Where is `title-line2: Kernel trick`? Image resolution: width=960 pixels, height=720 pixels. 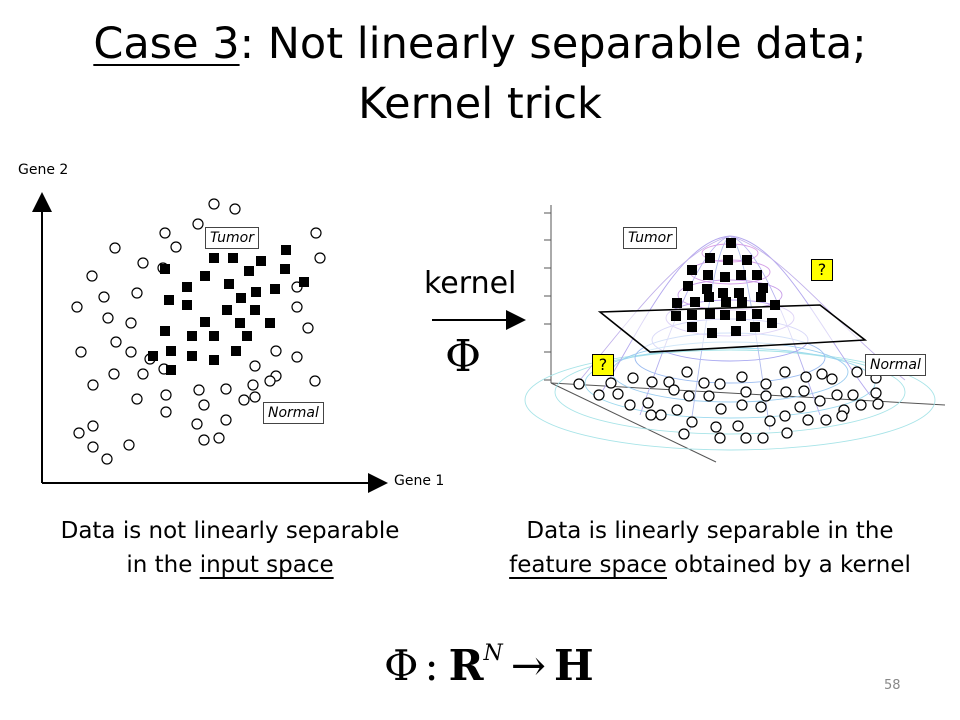 title-line2: Kernel trick is located at coordinates (480, 104).